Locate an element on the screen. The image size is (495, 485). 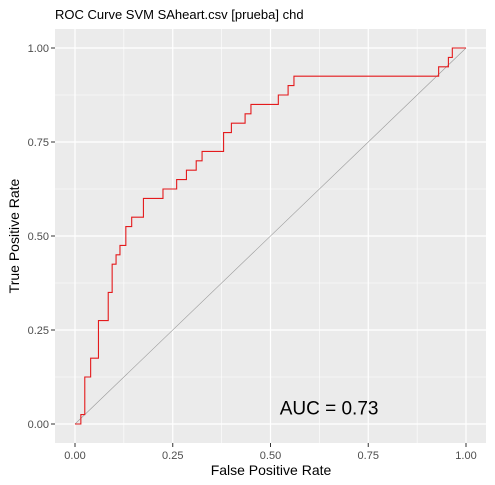
chart-title: ROC Curve SVM SAheart.csv [prueba] chd is located at coordinates (179, 14).